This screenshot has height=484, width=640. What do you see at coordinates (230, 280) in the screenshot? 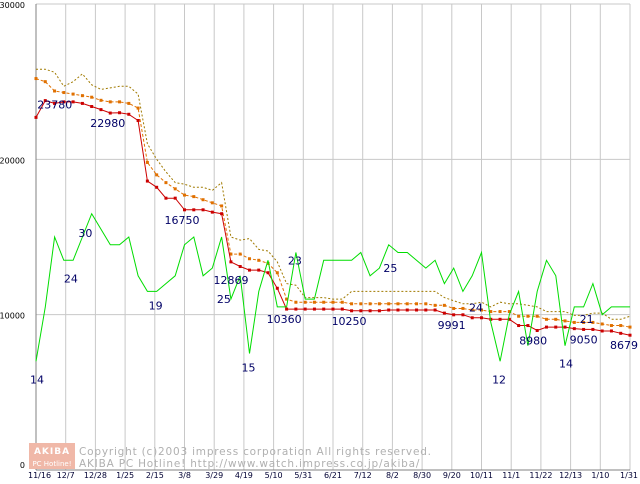
I see `data-label: 12869` at bounding box center [230, 280].